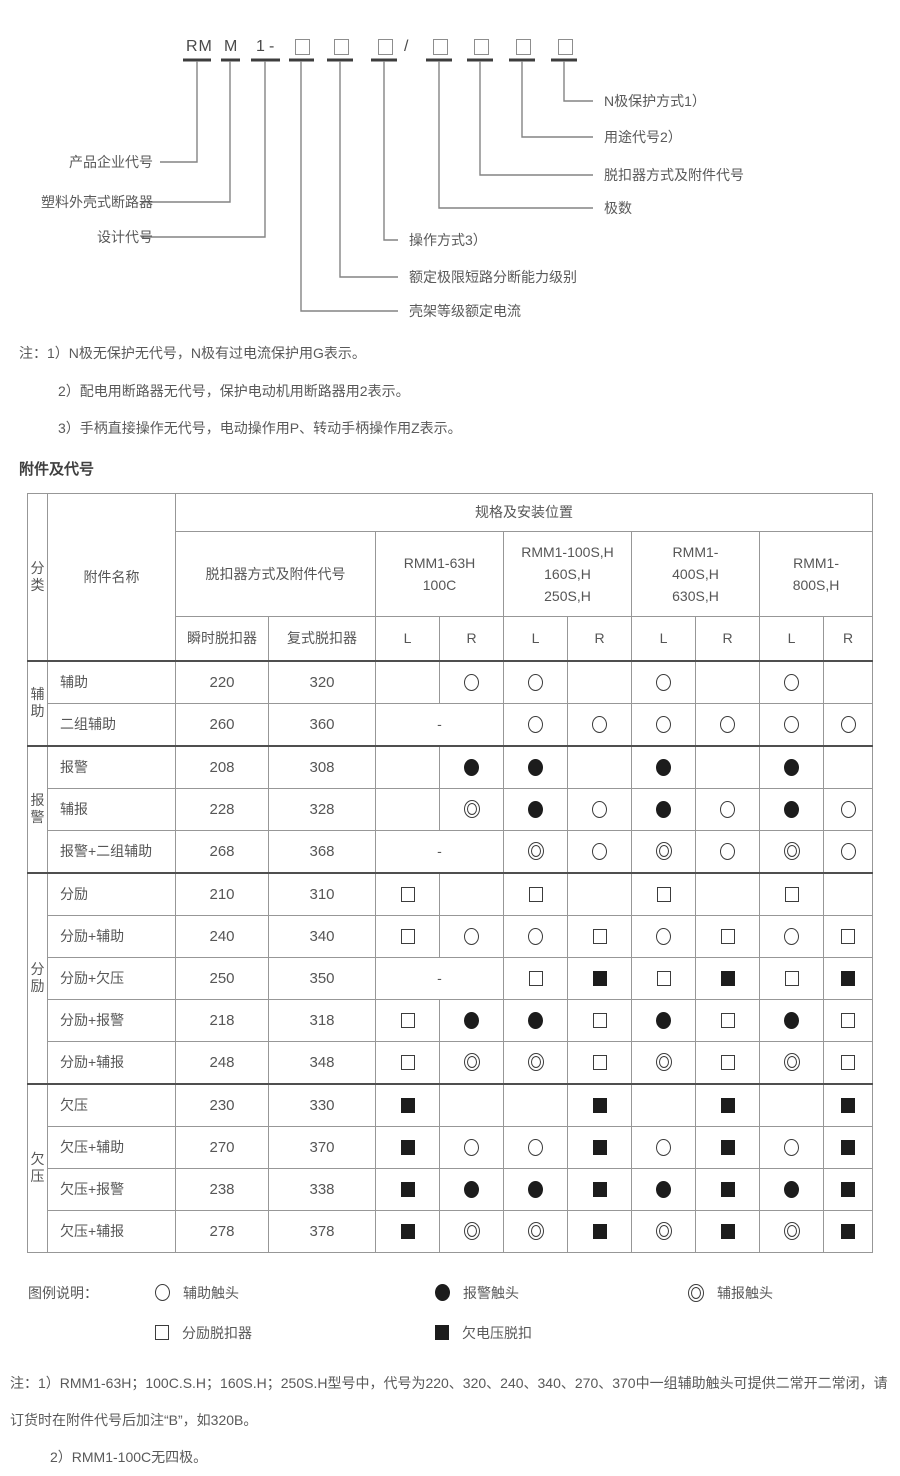 The image size is (900, 1476). What do you see at coordinates (222, 1147) in the screenshot?
I see `instant-code-cell: 270` at bounding box center [222, 1147].